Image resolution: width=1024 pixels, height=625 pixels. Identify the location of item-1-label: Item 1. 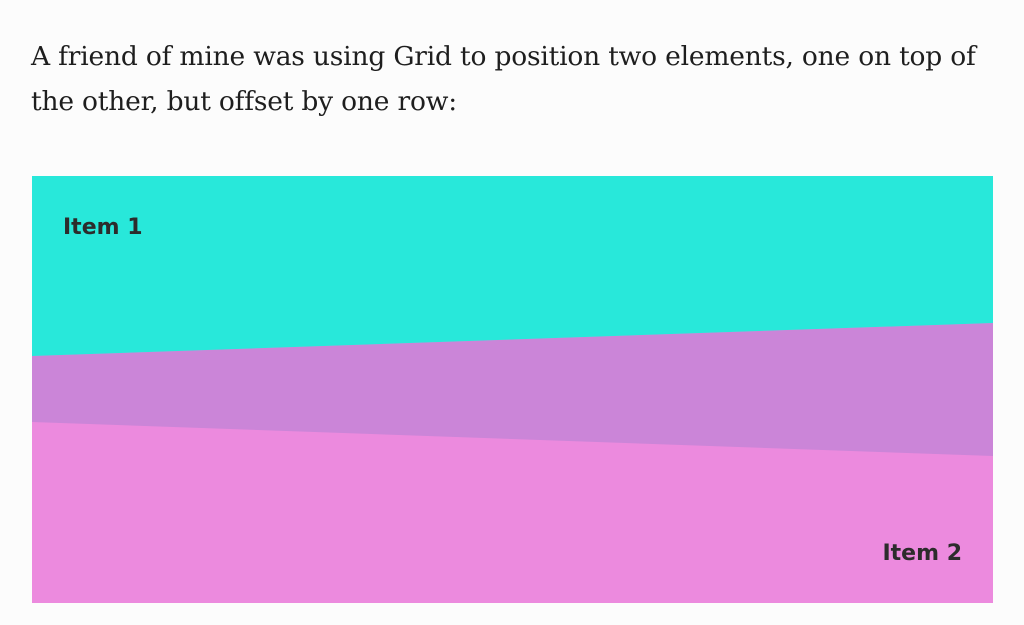
(103, 227).